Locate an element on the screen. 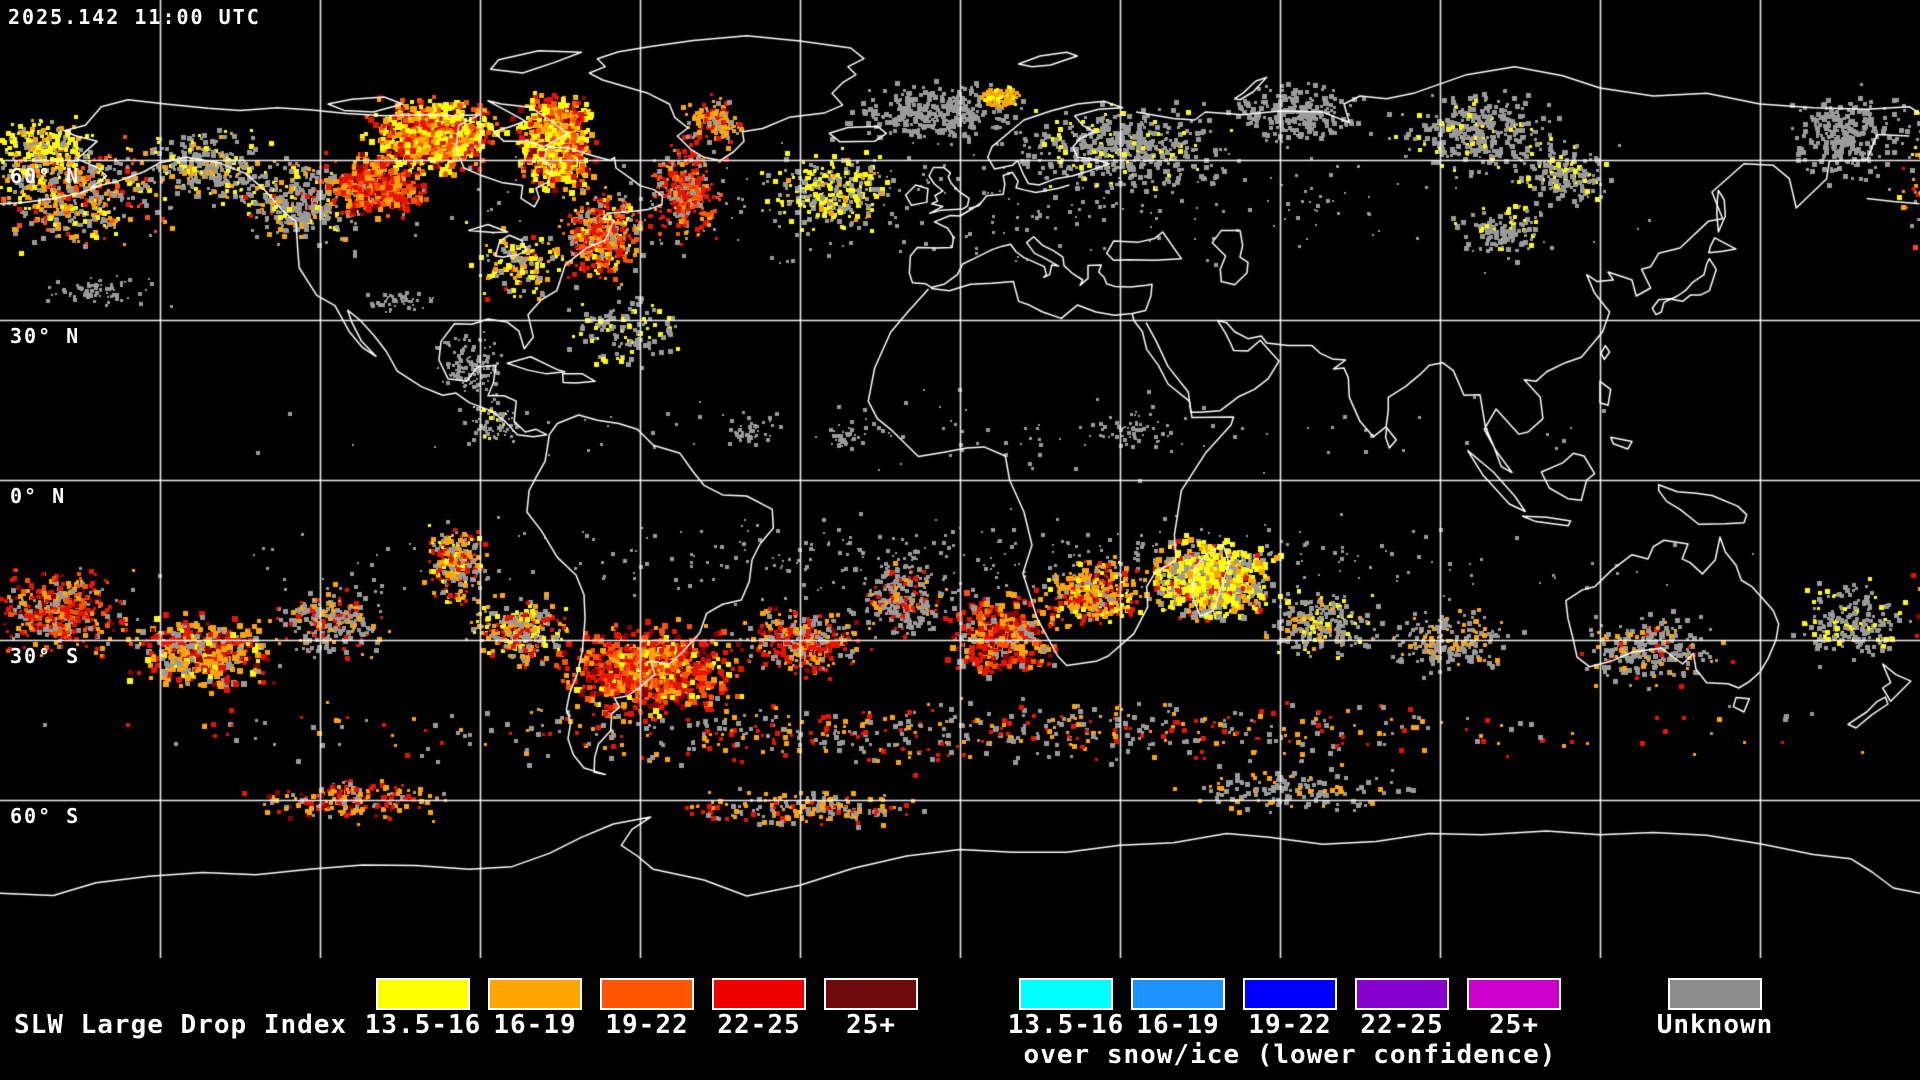 This screenshot has height=1080, width=1920. latitude-label: 60° N is located at coordinates (45, 176).